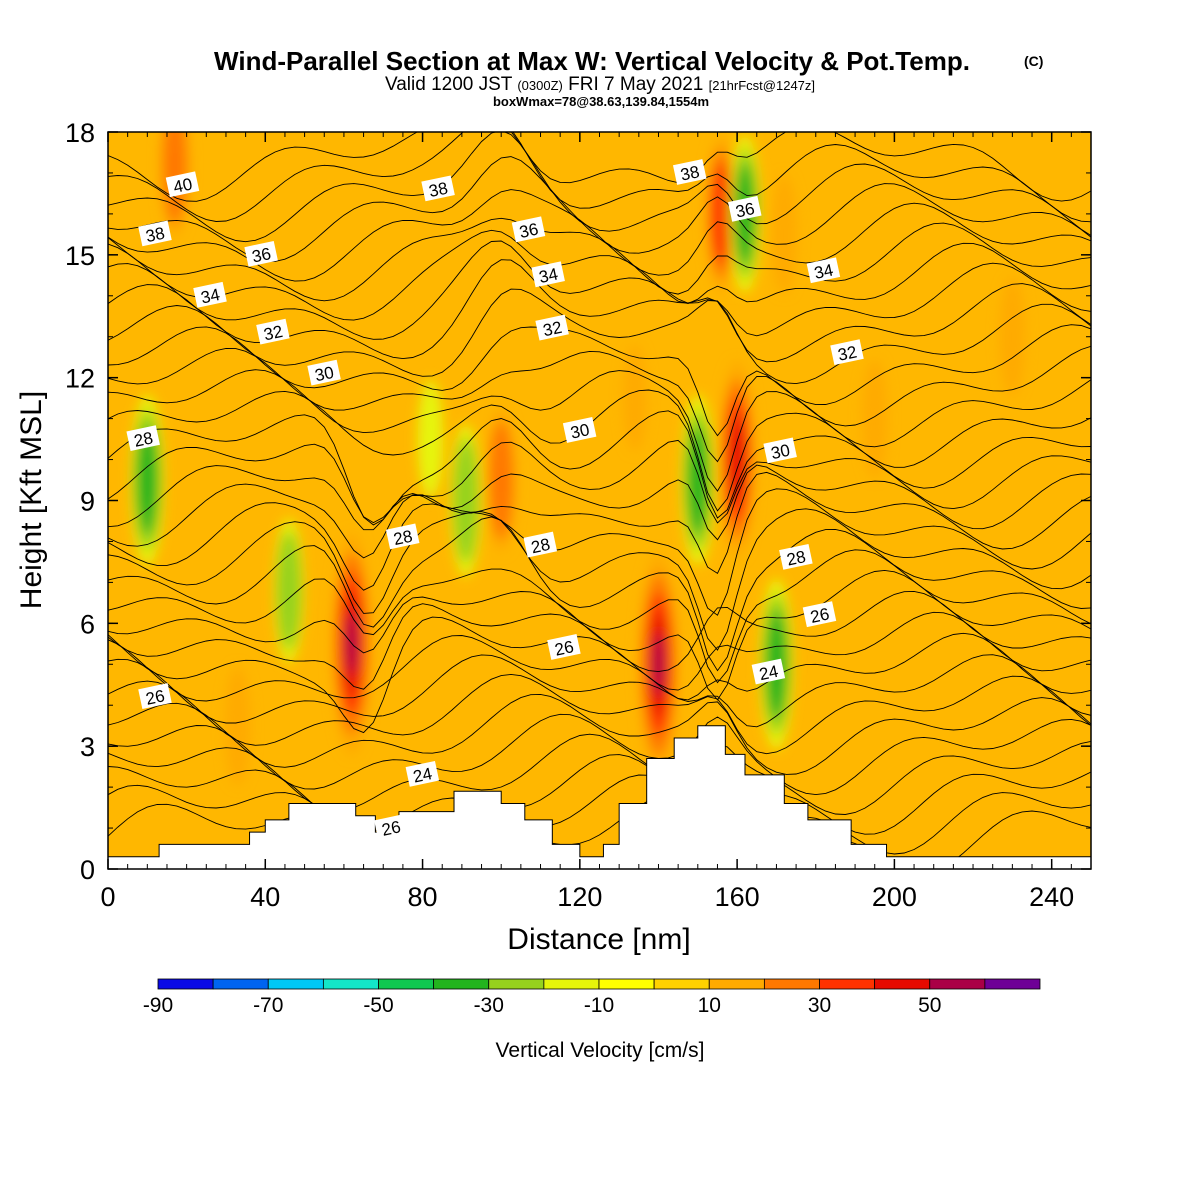 This screenshot has height=1200, width=1200. Describe the element at coordinates (819, 1005) in the screenshot. I see `colorbar-tick-label: 30` at that location.